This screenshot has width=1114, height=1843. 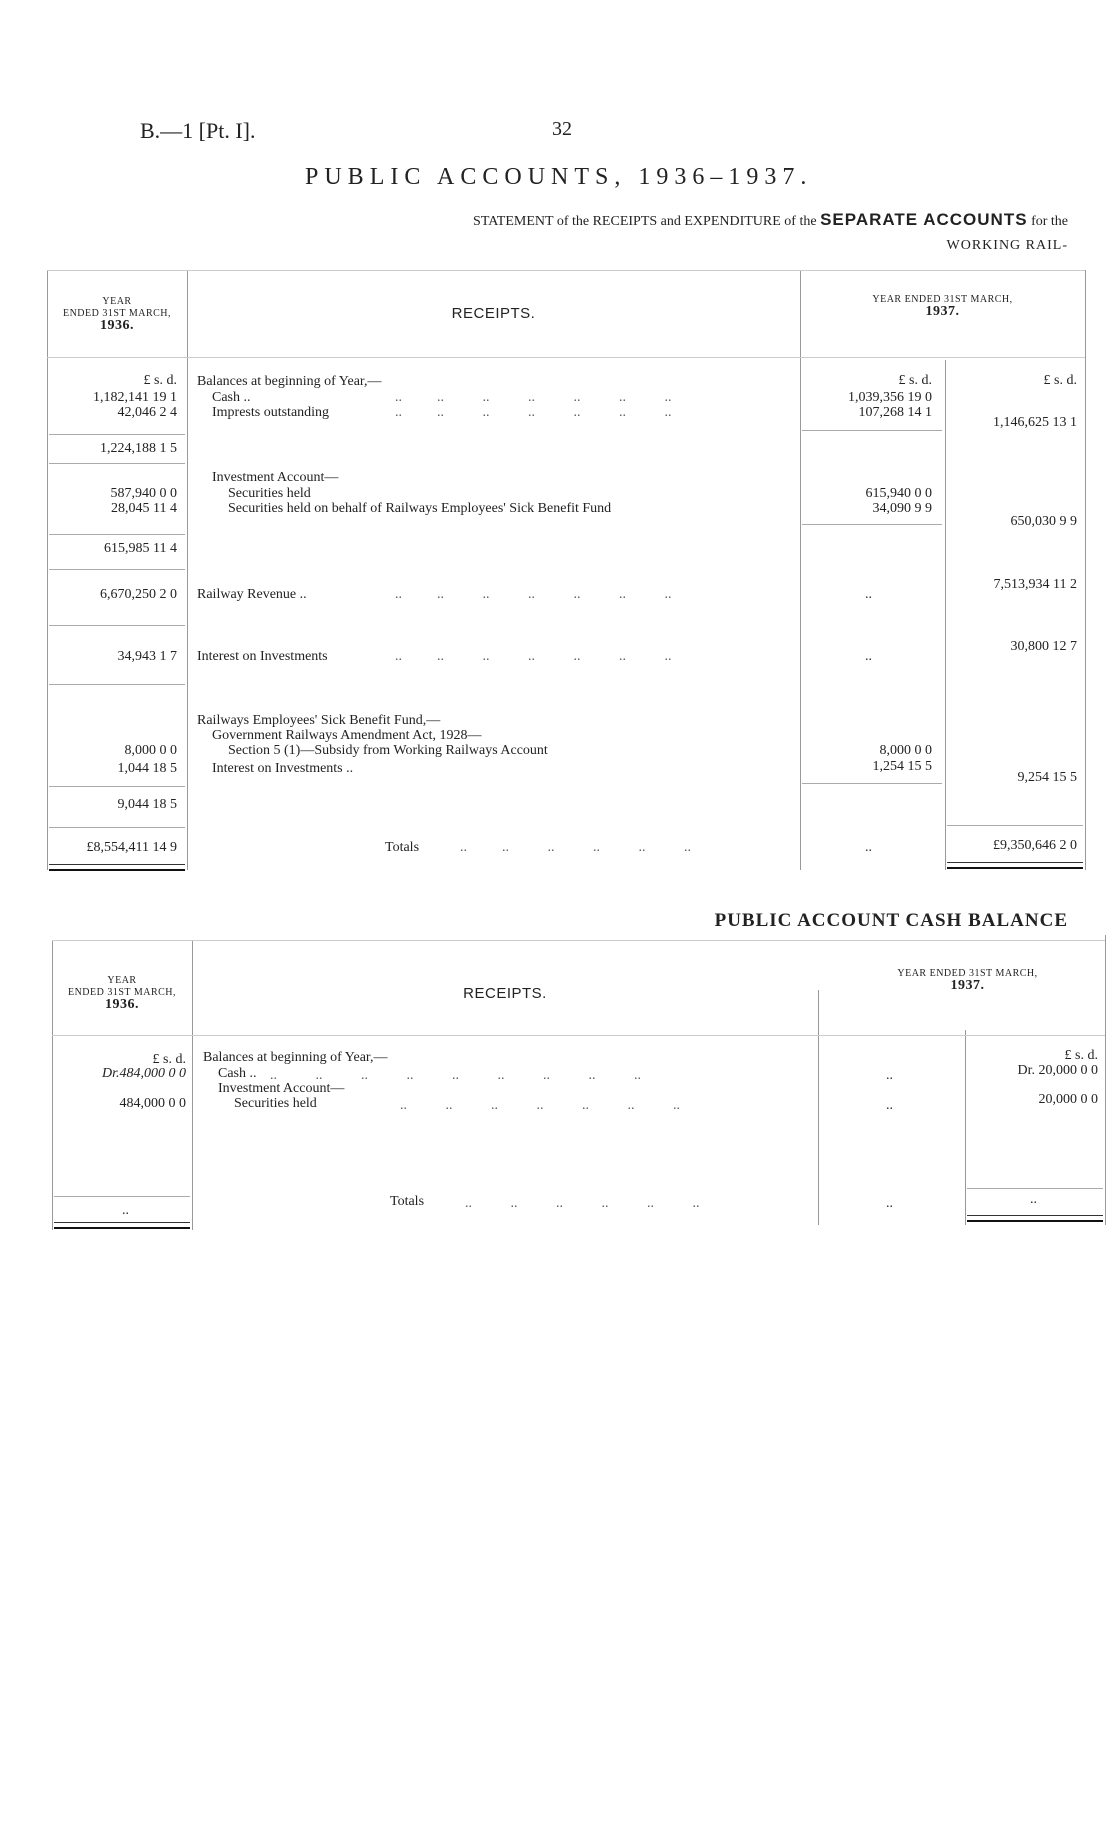 What do you see at coordinates (402, 847) in the screenshot?
I see `totals-label: Totals` at bounding box center [402, 847].